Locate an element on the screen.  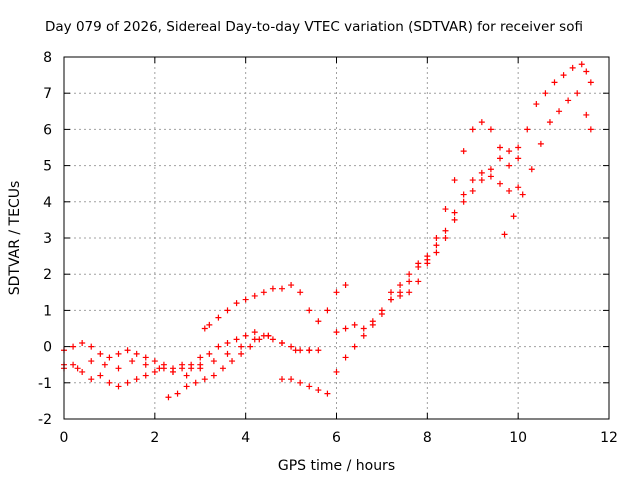
x-tick-label: 4 is located at coordinates (245, 438).